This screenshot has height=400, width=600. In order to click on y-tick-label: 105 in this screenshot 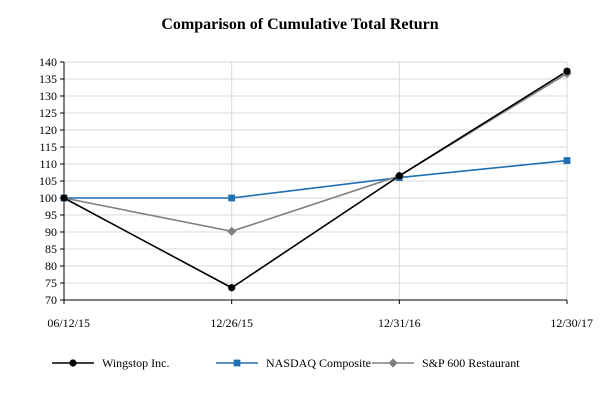, I will do `click(48, 181)`.